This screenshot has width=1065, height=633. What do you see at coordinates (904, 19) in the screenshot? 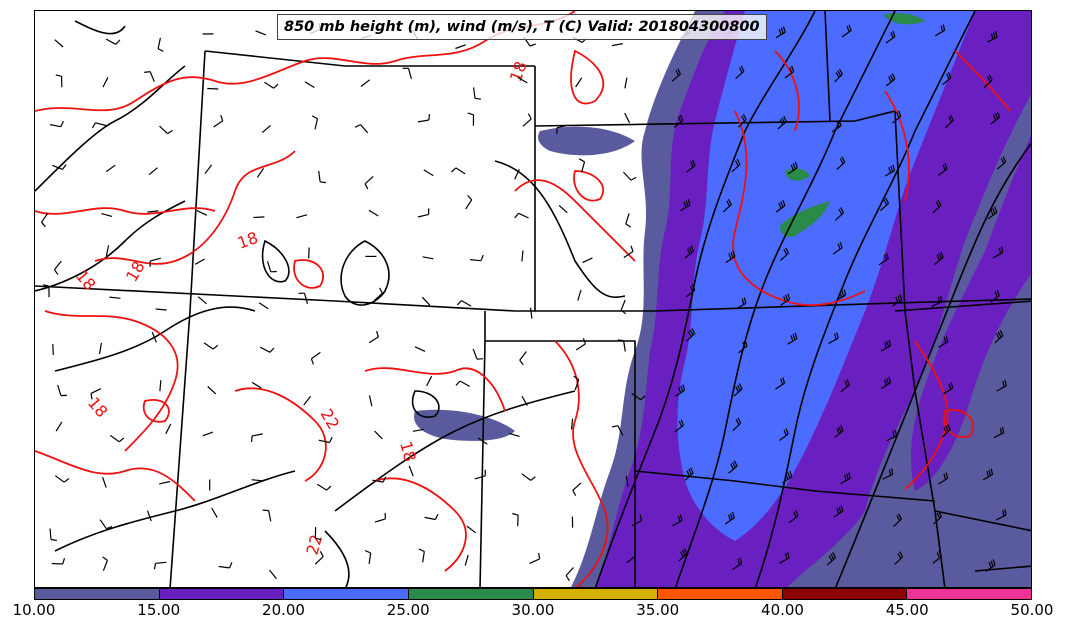
I see `wind-shading-25-30-c` at bounding box center [904, 19].